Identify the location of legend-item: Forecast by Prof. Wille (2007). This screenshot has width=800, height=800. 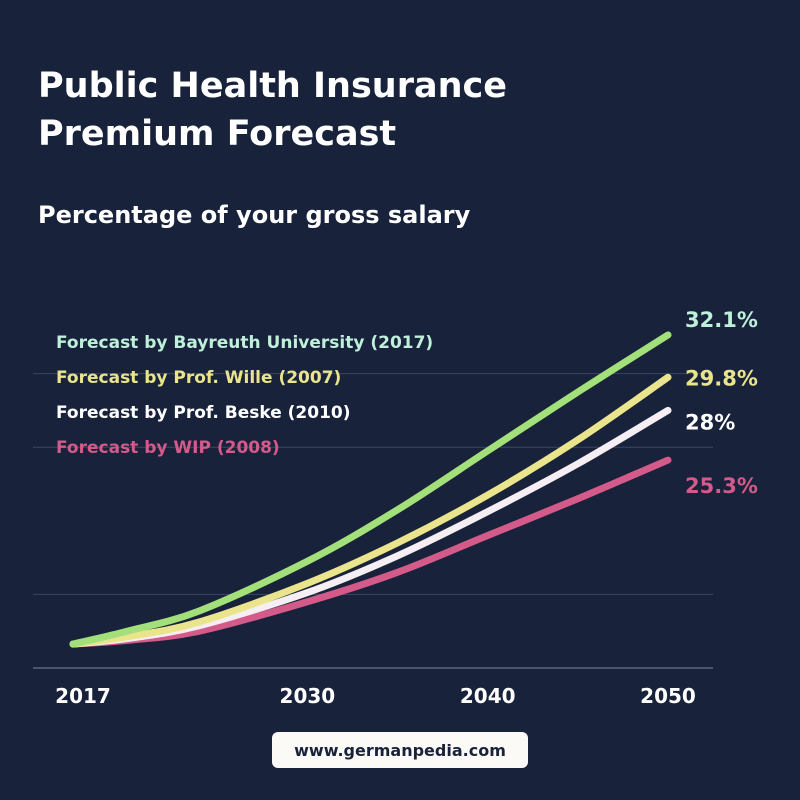
(199, 378).